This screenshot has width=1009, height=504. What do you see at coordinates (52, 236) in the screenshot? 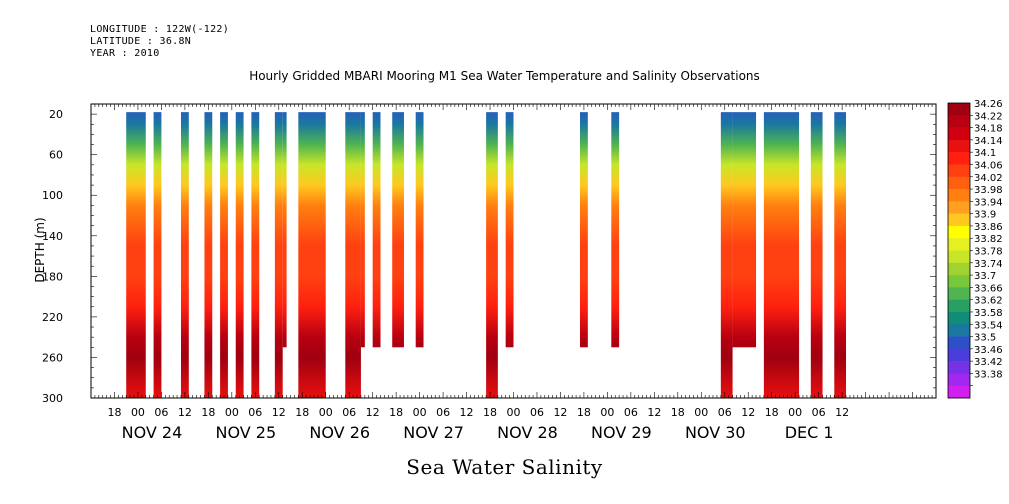
I see `y-tick-label: 140` at bounding box center [52, 236].